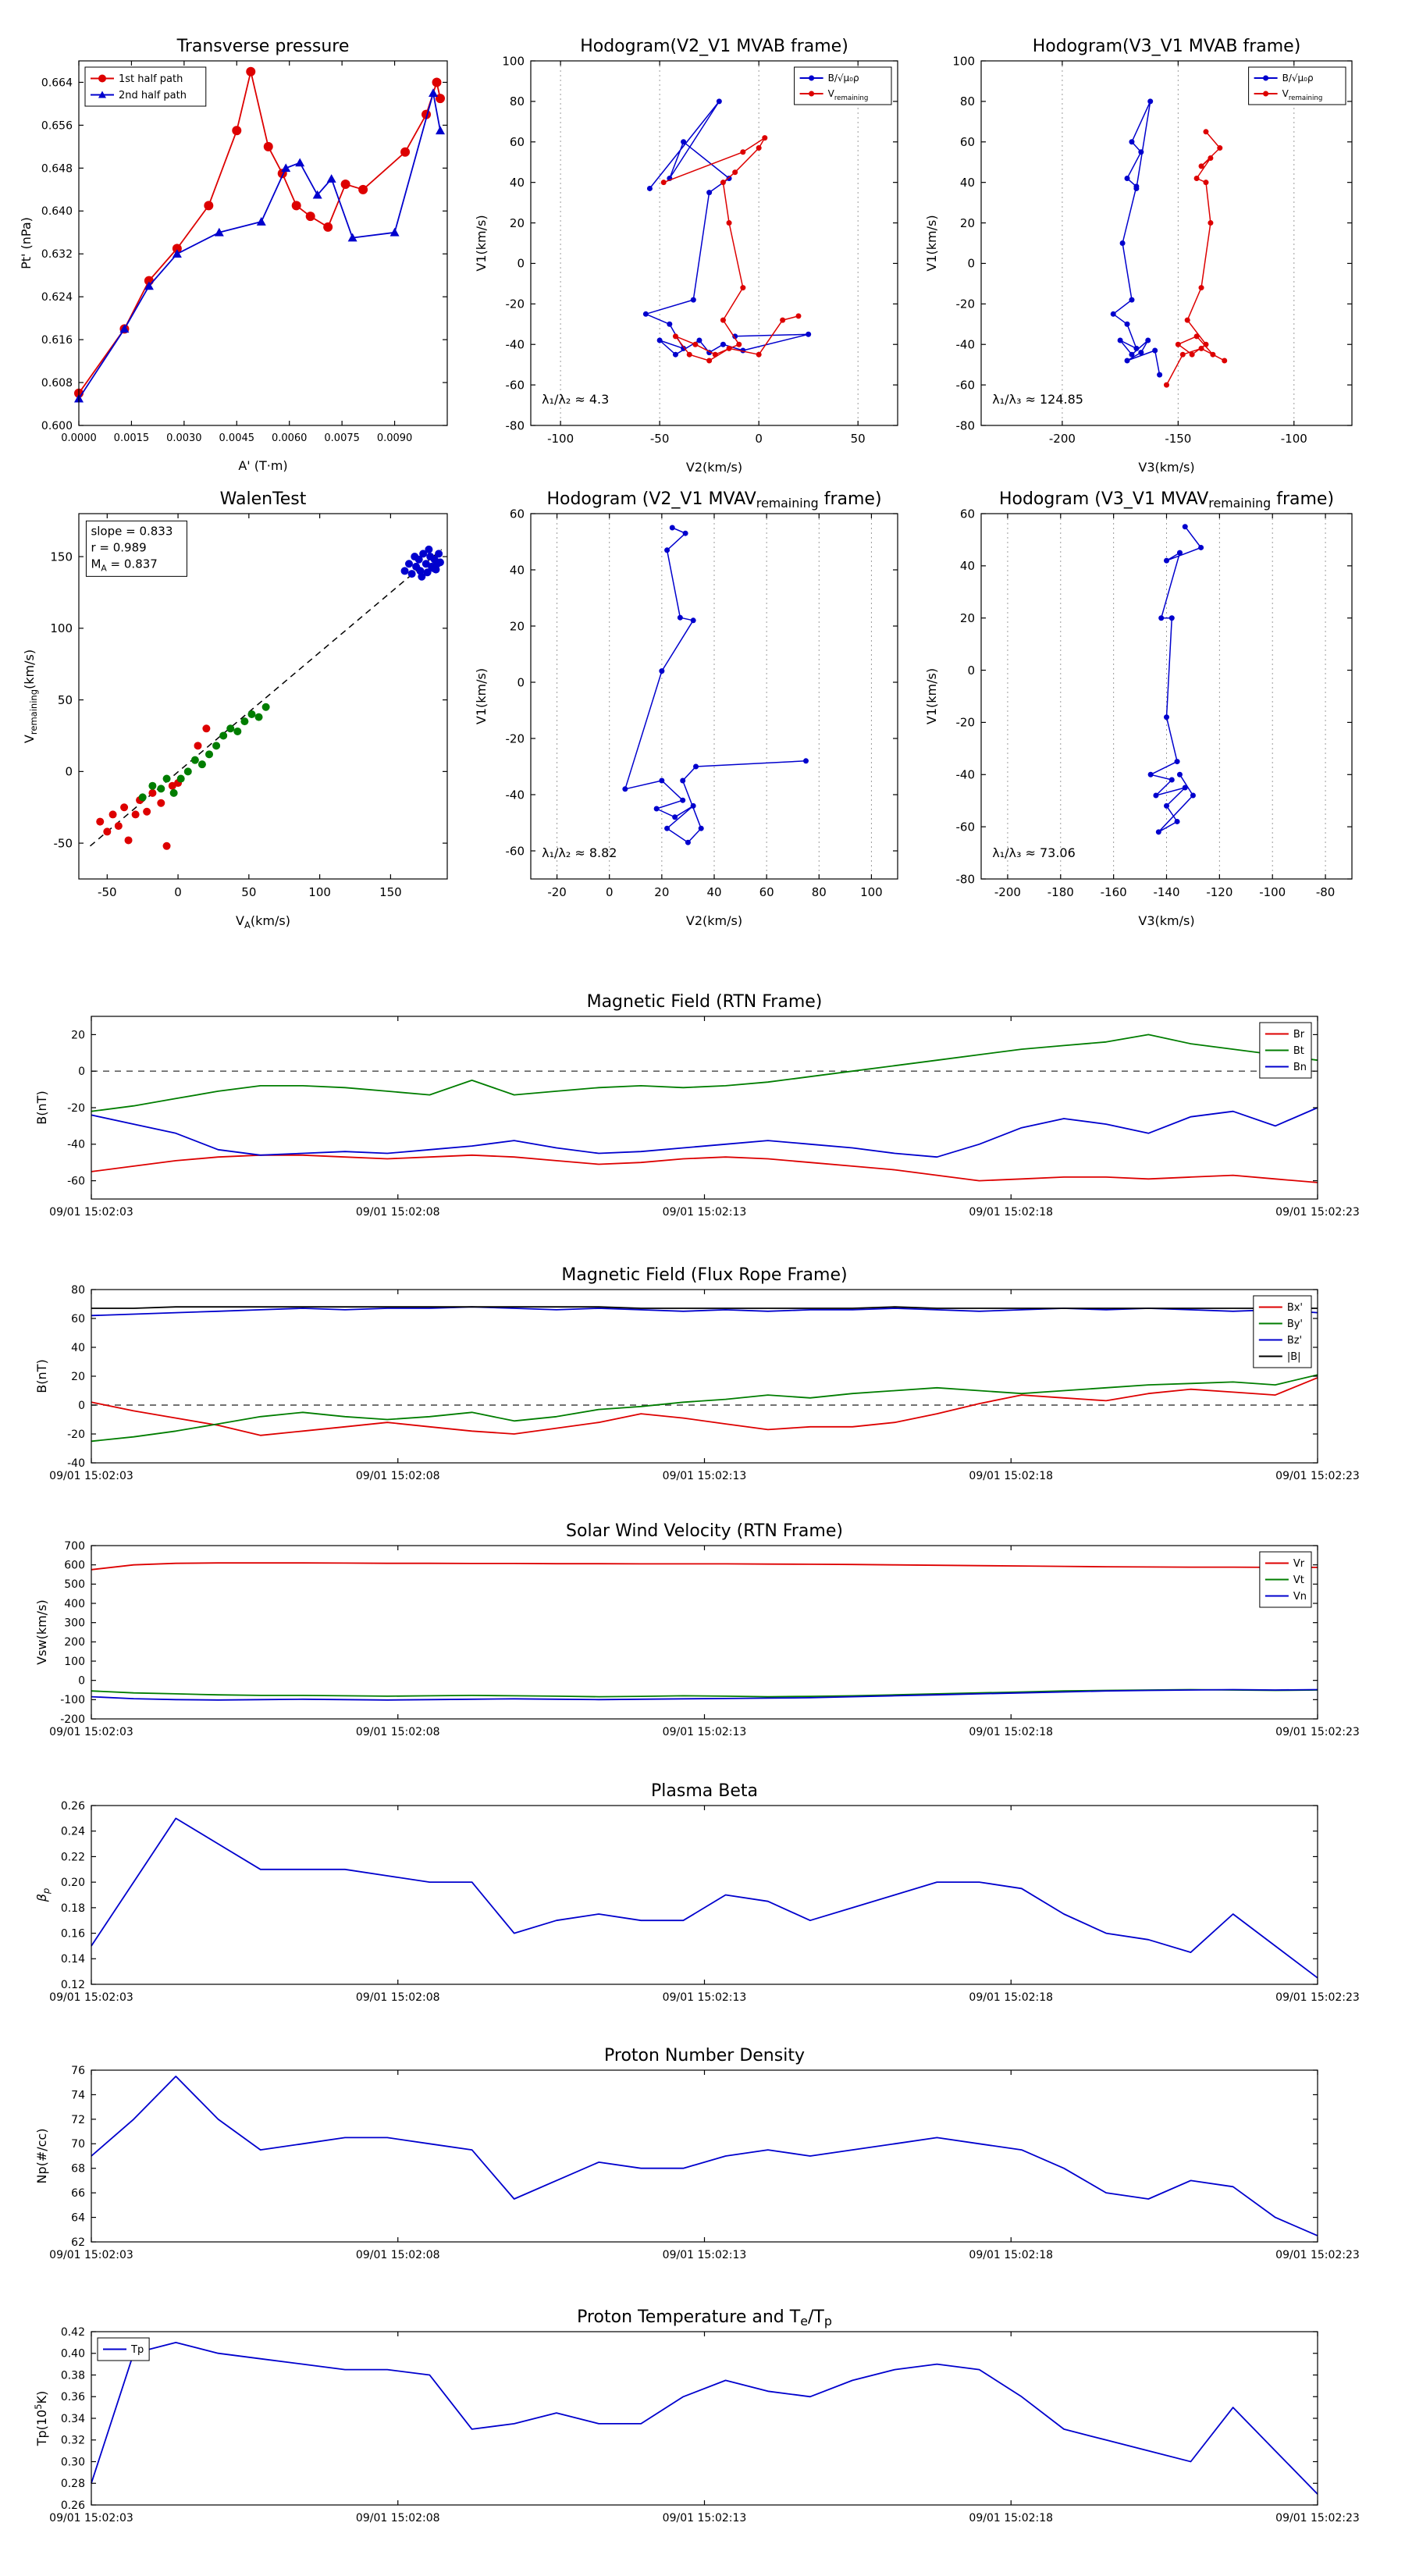 This screenshot has height=2576, width=1405. Describe the element at coordinates (515, 851) in the screenshot. I see `svg-text: -60` at that location.